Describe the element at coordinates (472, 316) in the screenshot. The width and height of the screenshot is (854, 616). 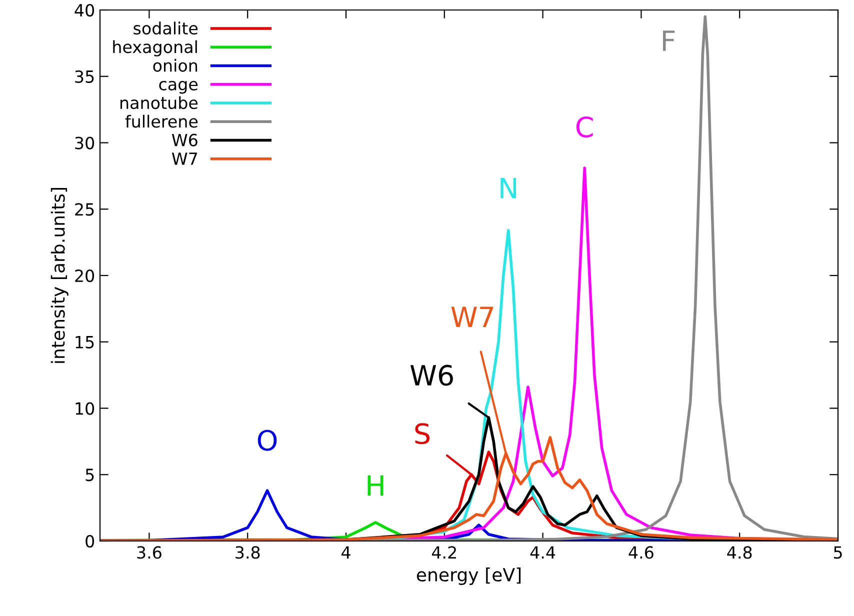
I see `annotation: W7` at that location.